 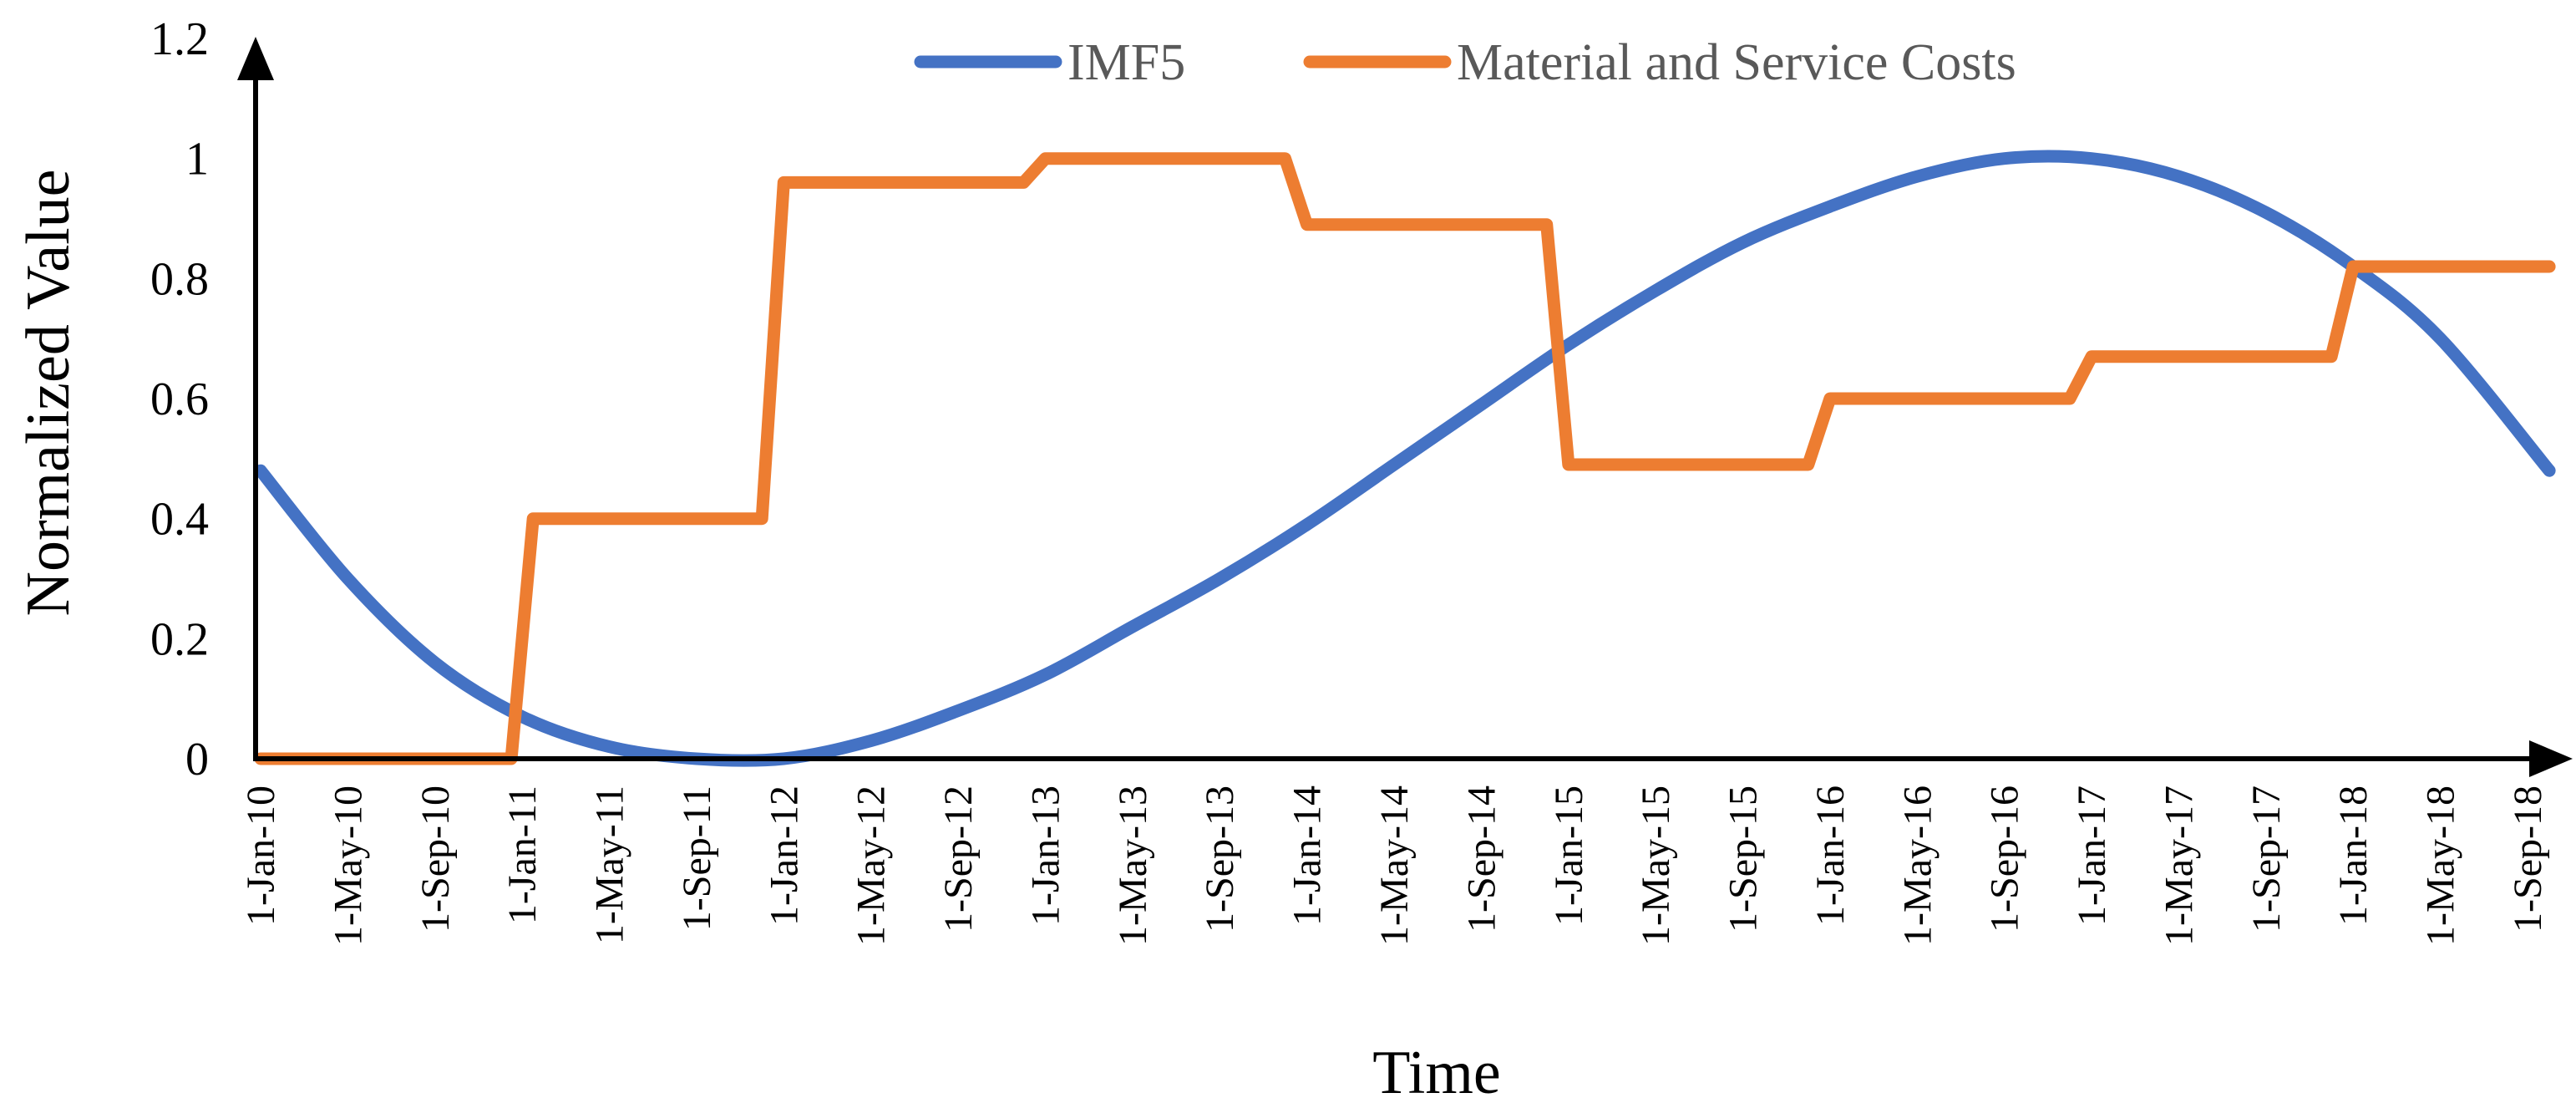 I want to click on x-tick-label: 1-Jan-13, so click(x=1045, y=856).